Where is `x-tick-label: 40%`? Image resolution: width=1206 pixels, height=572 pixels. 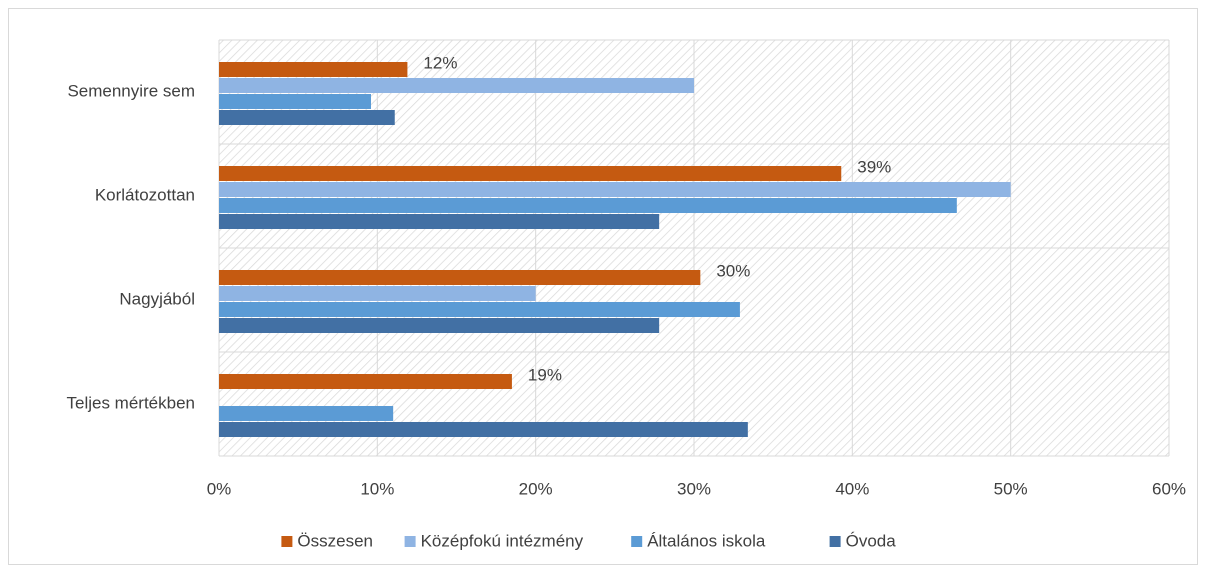 x-tick-label: 40% is located at coordinates (852, 488).